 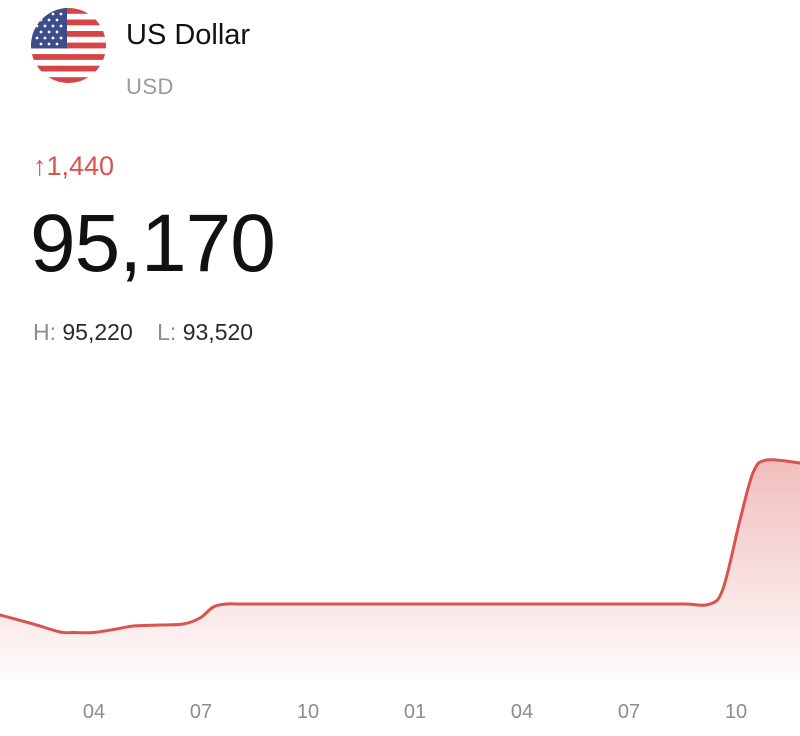 I want to click on x-tick-label: 01, so click(x=415, y=712).